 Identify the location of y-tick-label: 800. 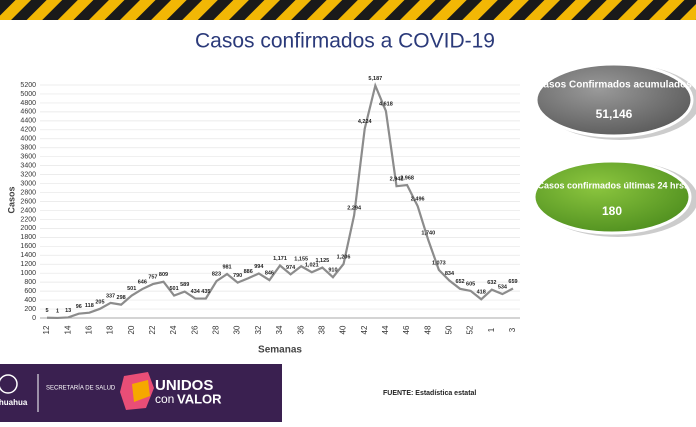
(30, 282).